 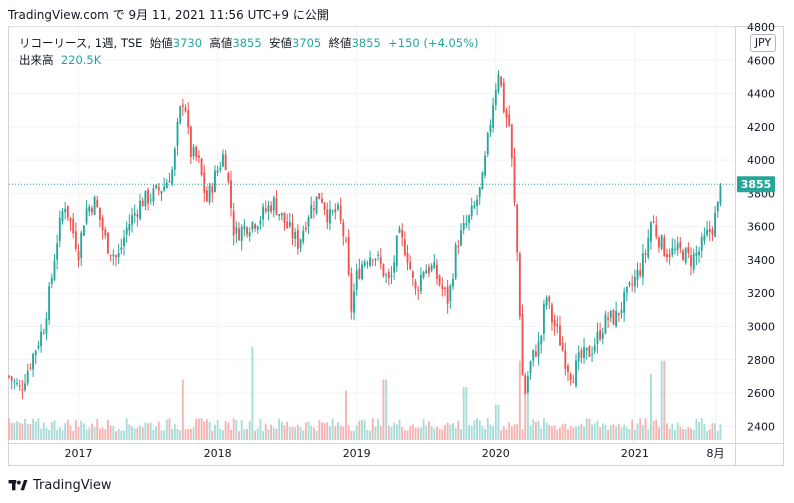 I want to click on y-tick-label: 3200, so click(x=761, y=293).